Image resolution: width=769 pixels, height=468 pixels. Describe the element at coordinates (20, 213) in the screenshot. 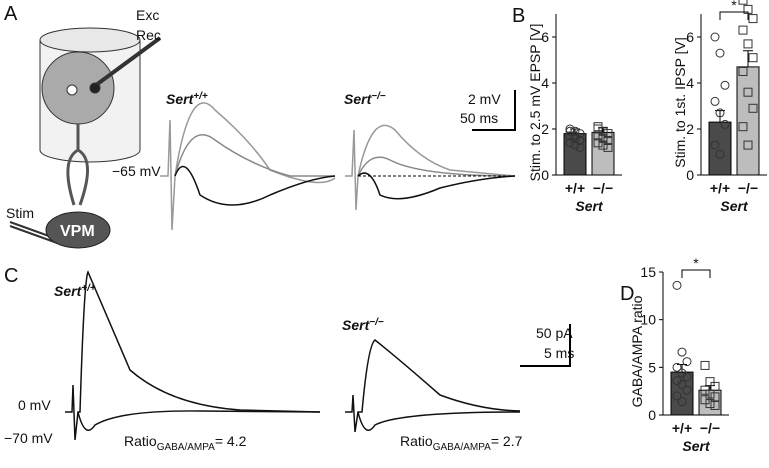

I see `label: Stim` at that location.